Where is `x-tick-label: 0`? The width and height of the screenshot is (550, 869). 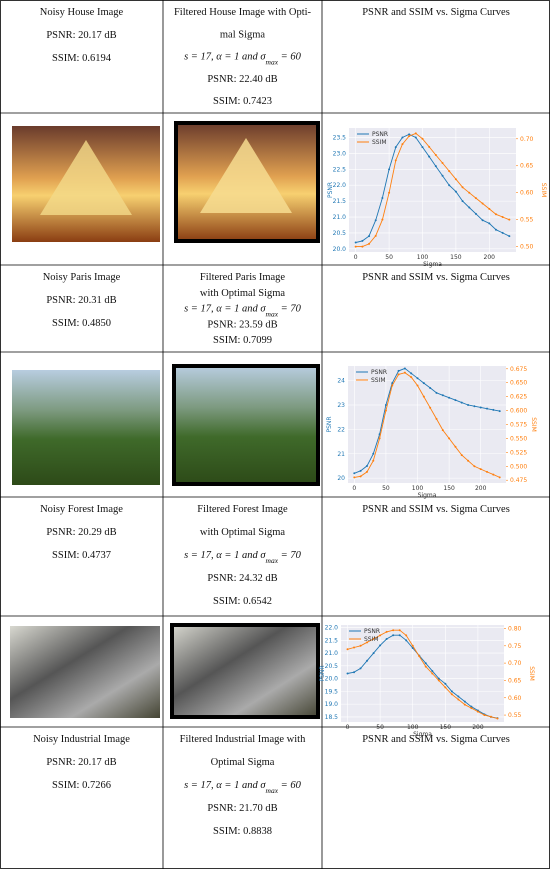 x-tick-label: 0 is located at coordinates (348, 727).